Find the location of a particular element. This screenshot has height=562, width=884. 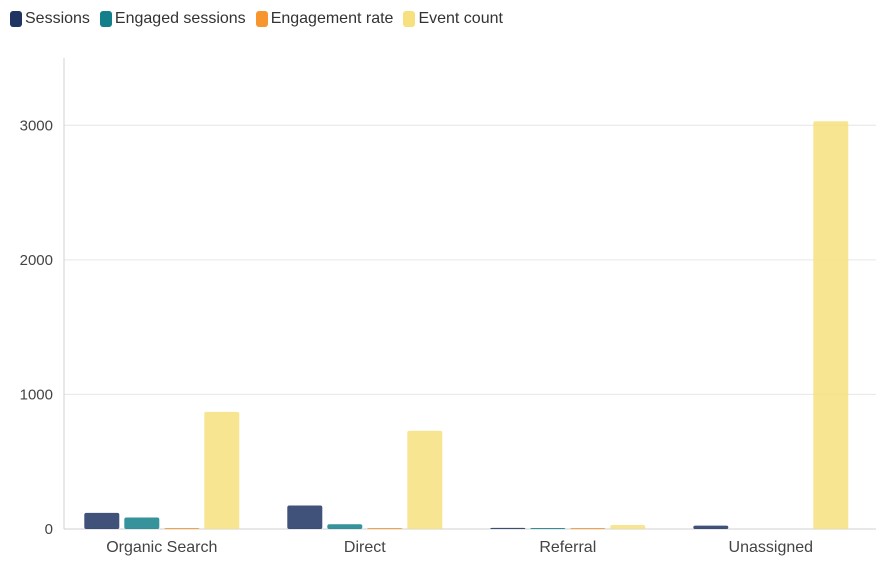

legend-label: Engaged sessions is located at coordinates (180, 18).